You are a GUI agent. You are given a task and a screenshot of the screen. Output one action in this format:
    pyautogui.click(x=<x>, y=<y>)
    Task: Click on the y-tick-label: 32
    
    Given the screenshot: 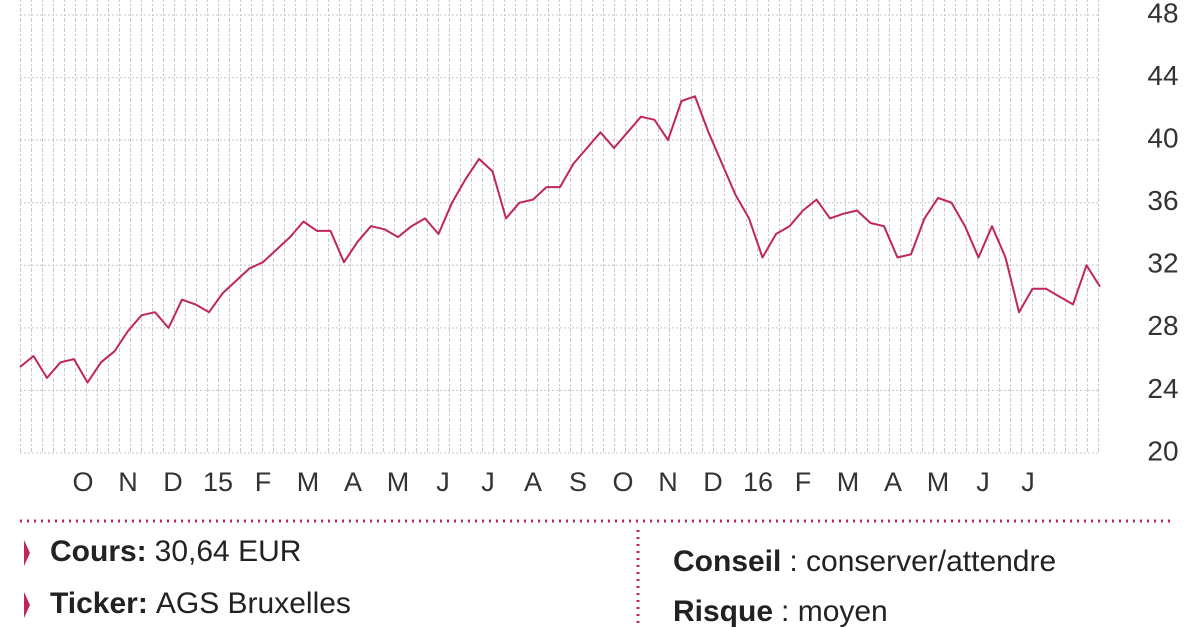 What is the action you would take?
    pyautogui.click(x=1162, y=263)
    